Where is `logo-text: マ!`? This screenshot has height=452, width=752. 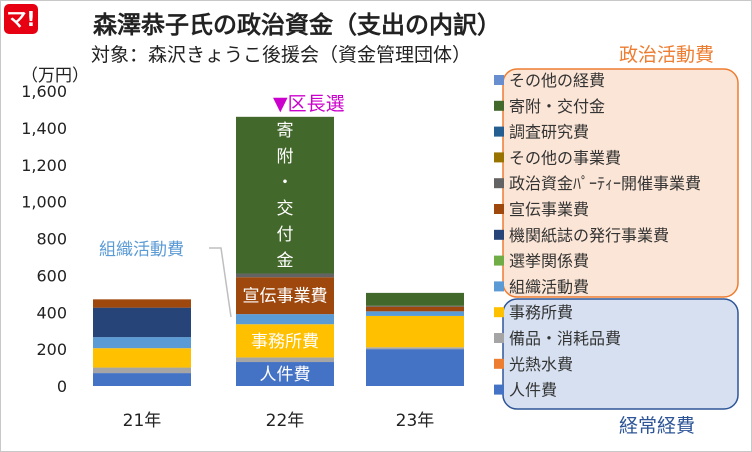 logo-text: マ! is located at coordinates (20, 19).